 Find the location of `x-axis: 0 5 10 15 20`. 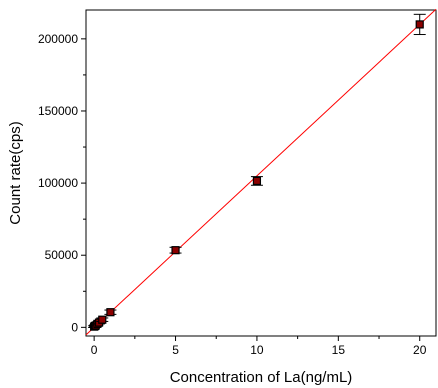

x-axis: 0 5 10 15 20 is located at coordinates (259, 346).